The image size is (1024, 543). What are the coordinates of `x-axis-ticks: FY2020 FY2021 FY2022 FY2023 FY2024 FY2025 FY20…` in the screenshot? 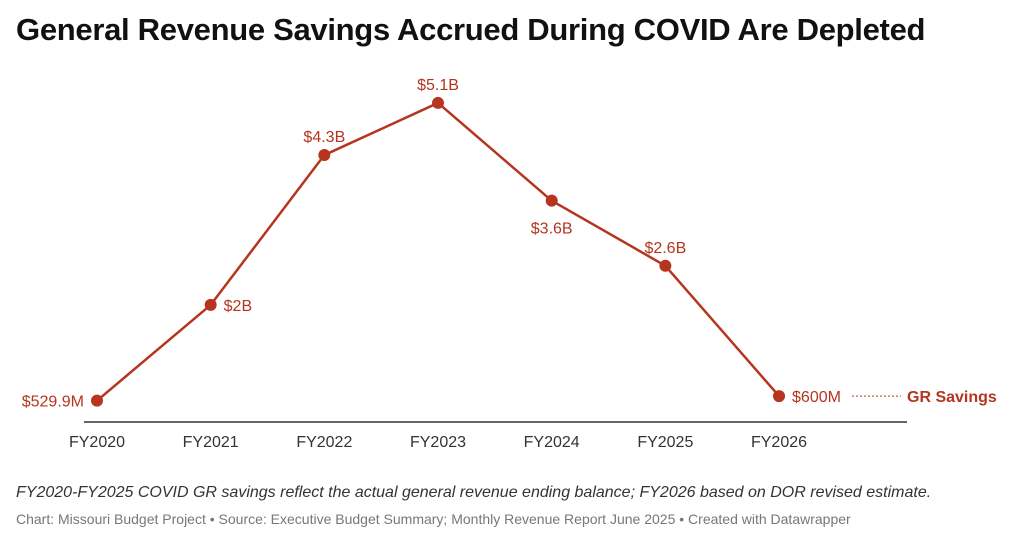 It's located at (438, 442).